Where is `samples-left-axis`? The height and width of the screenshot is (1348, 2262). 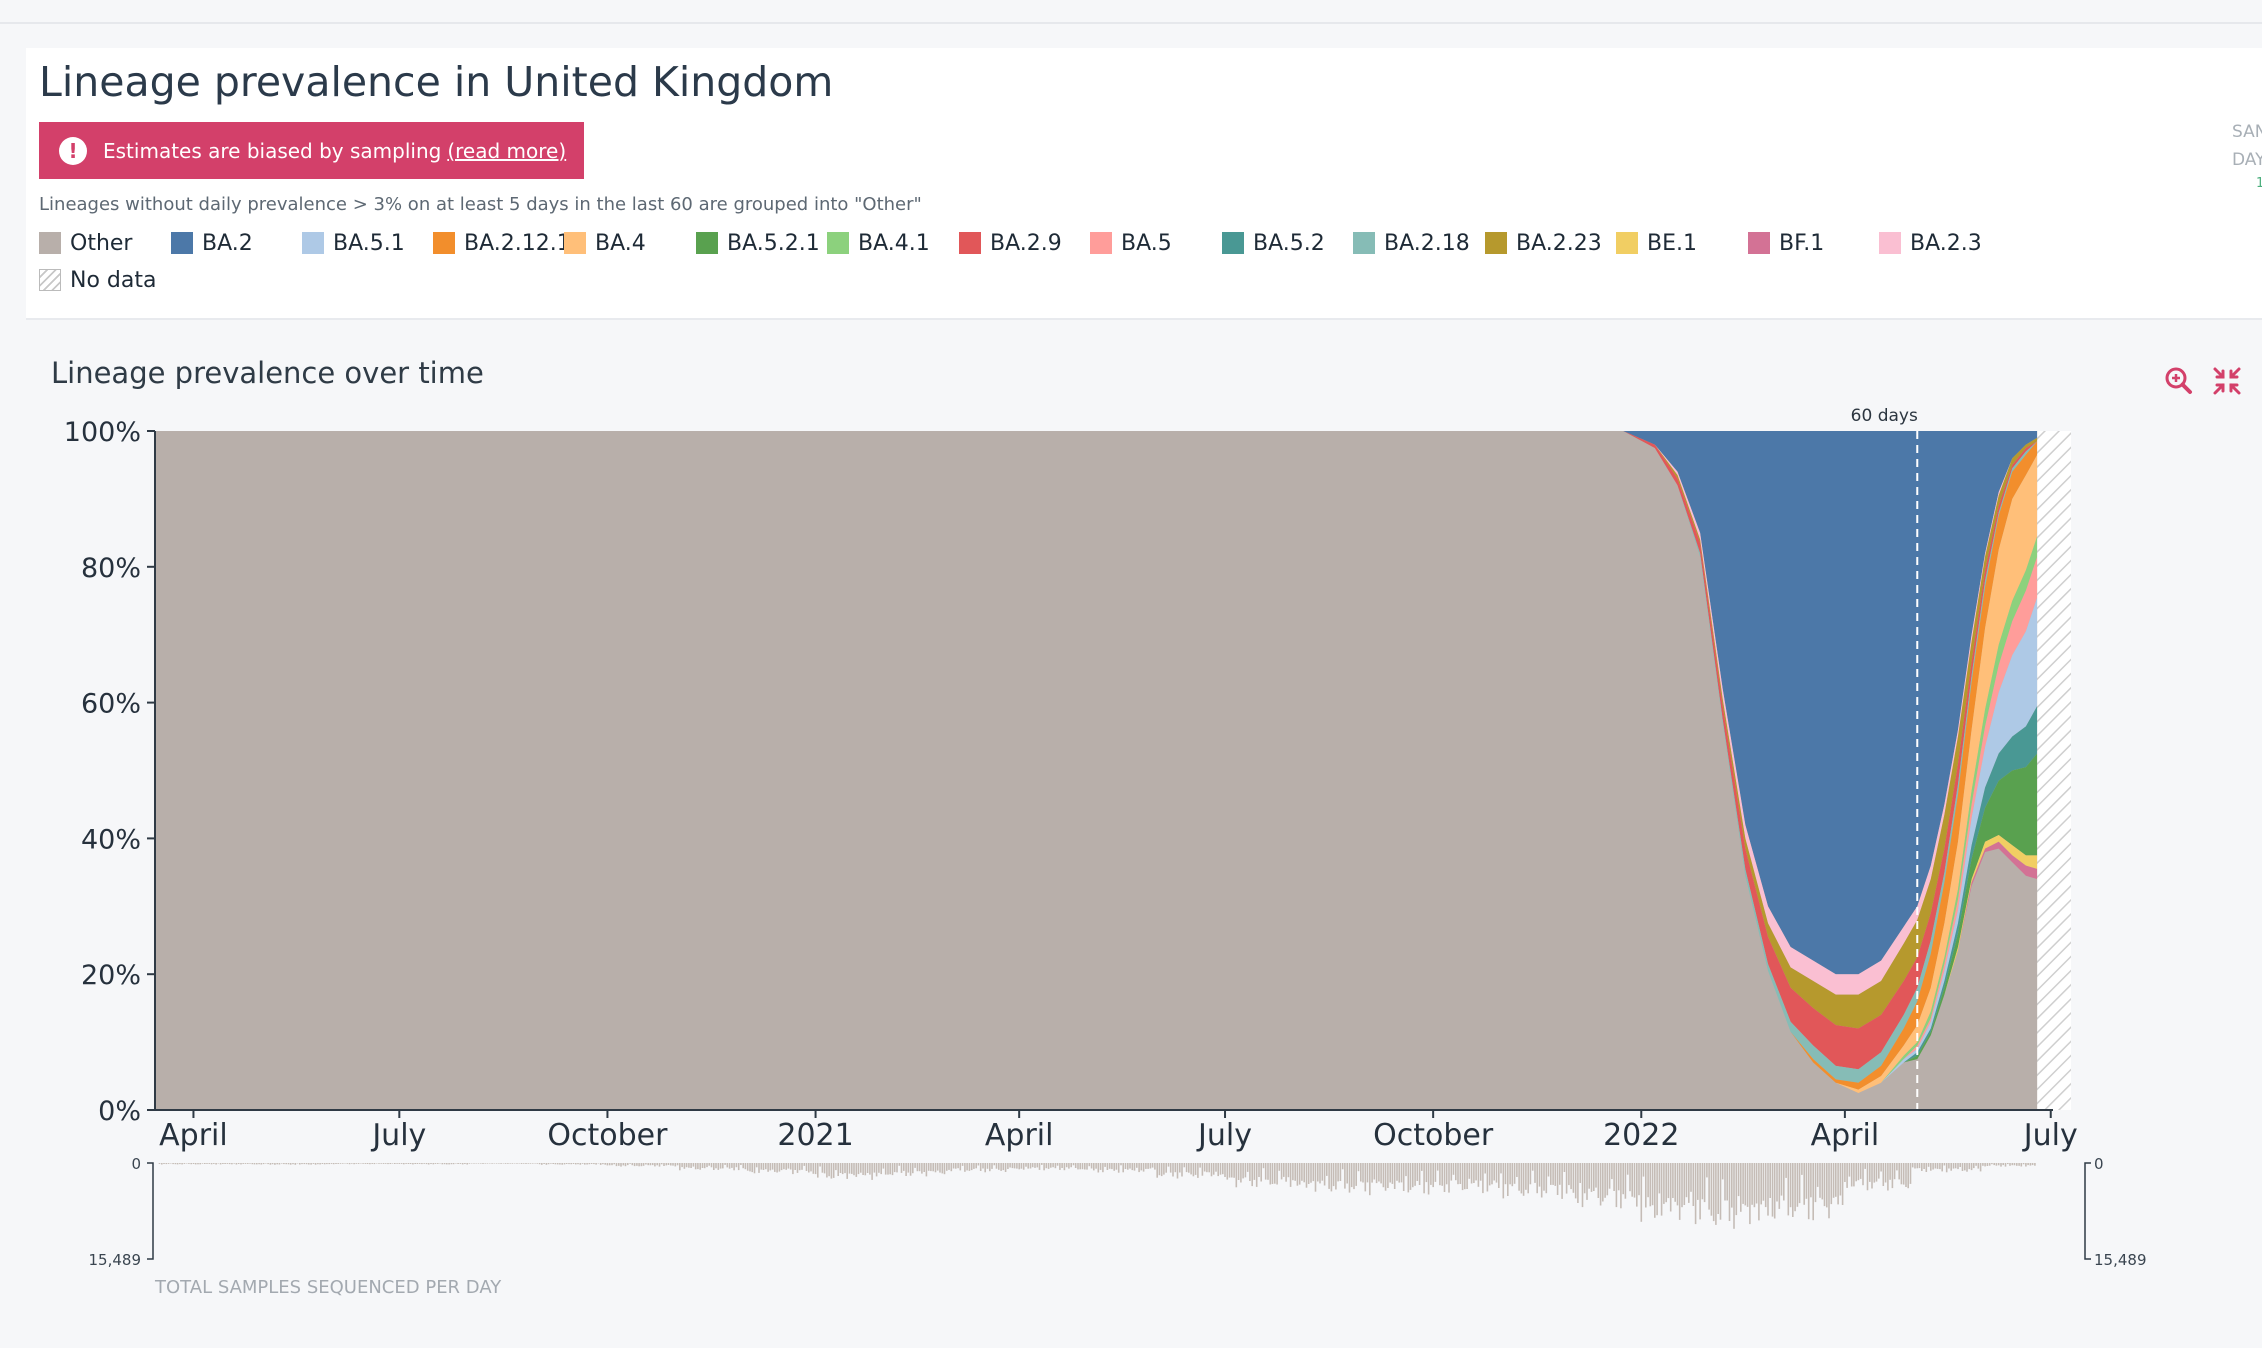
samples-left-axis is located at coordinates (150, 1211).